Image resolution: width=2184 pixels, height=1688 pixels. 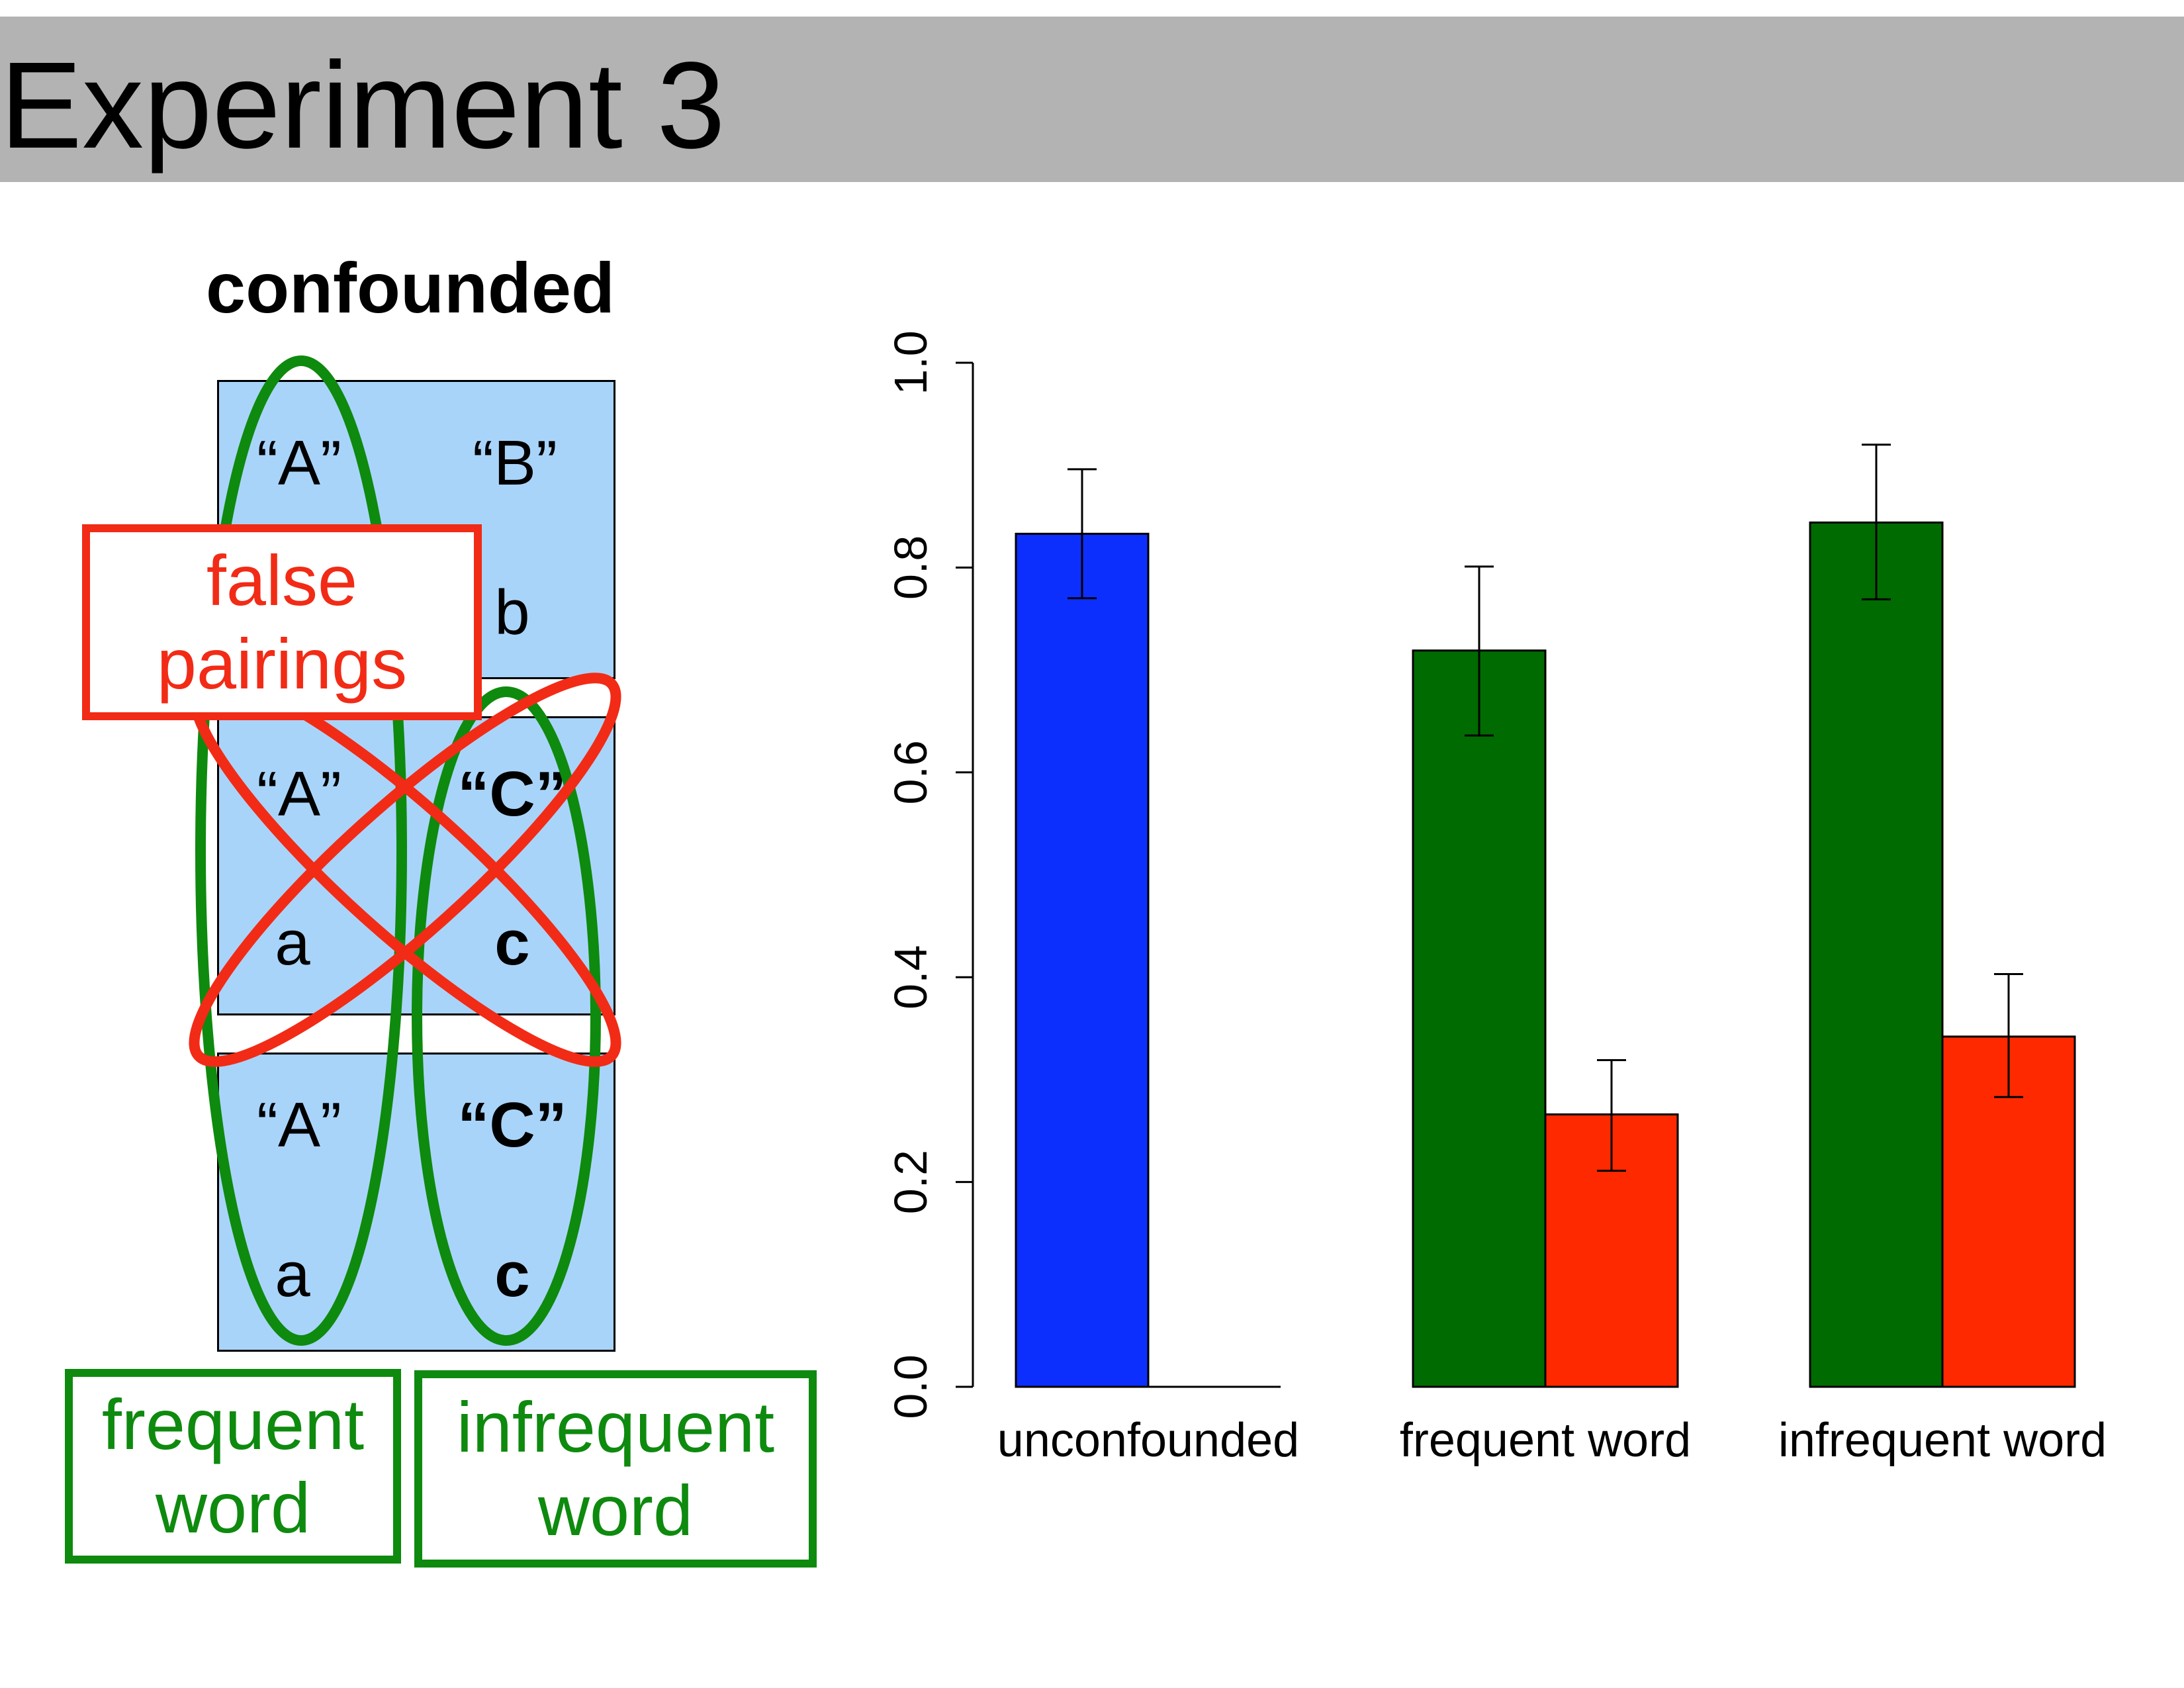 What do you see at coordinates (1545, 1440) in the screenshot?
I see `x-category-label: frequent word` at bounding box center [1545, 1440].